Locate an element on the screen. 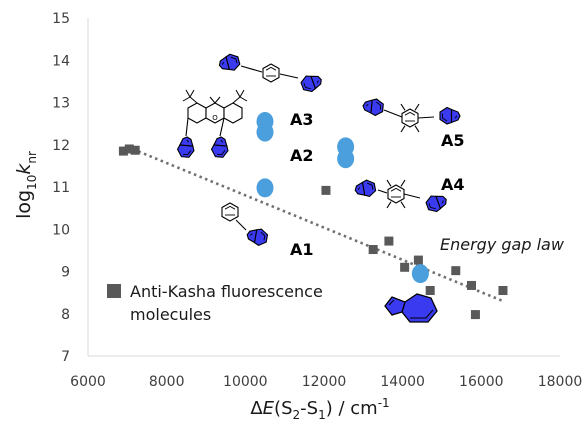 This screenshot has height=427, width=588. azulene-parent-icon is located at coordinates (411, 308).